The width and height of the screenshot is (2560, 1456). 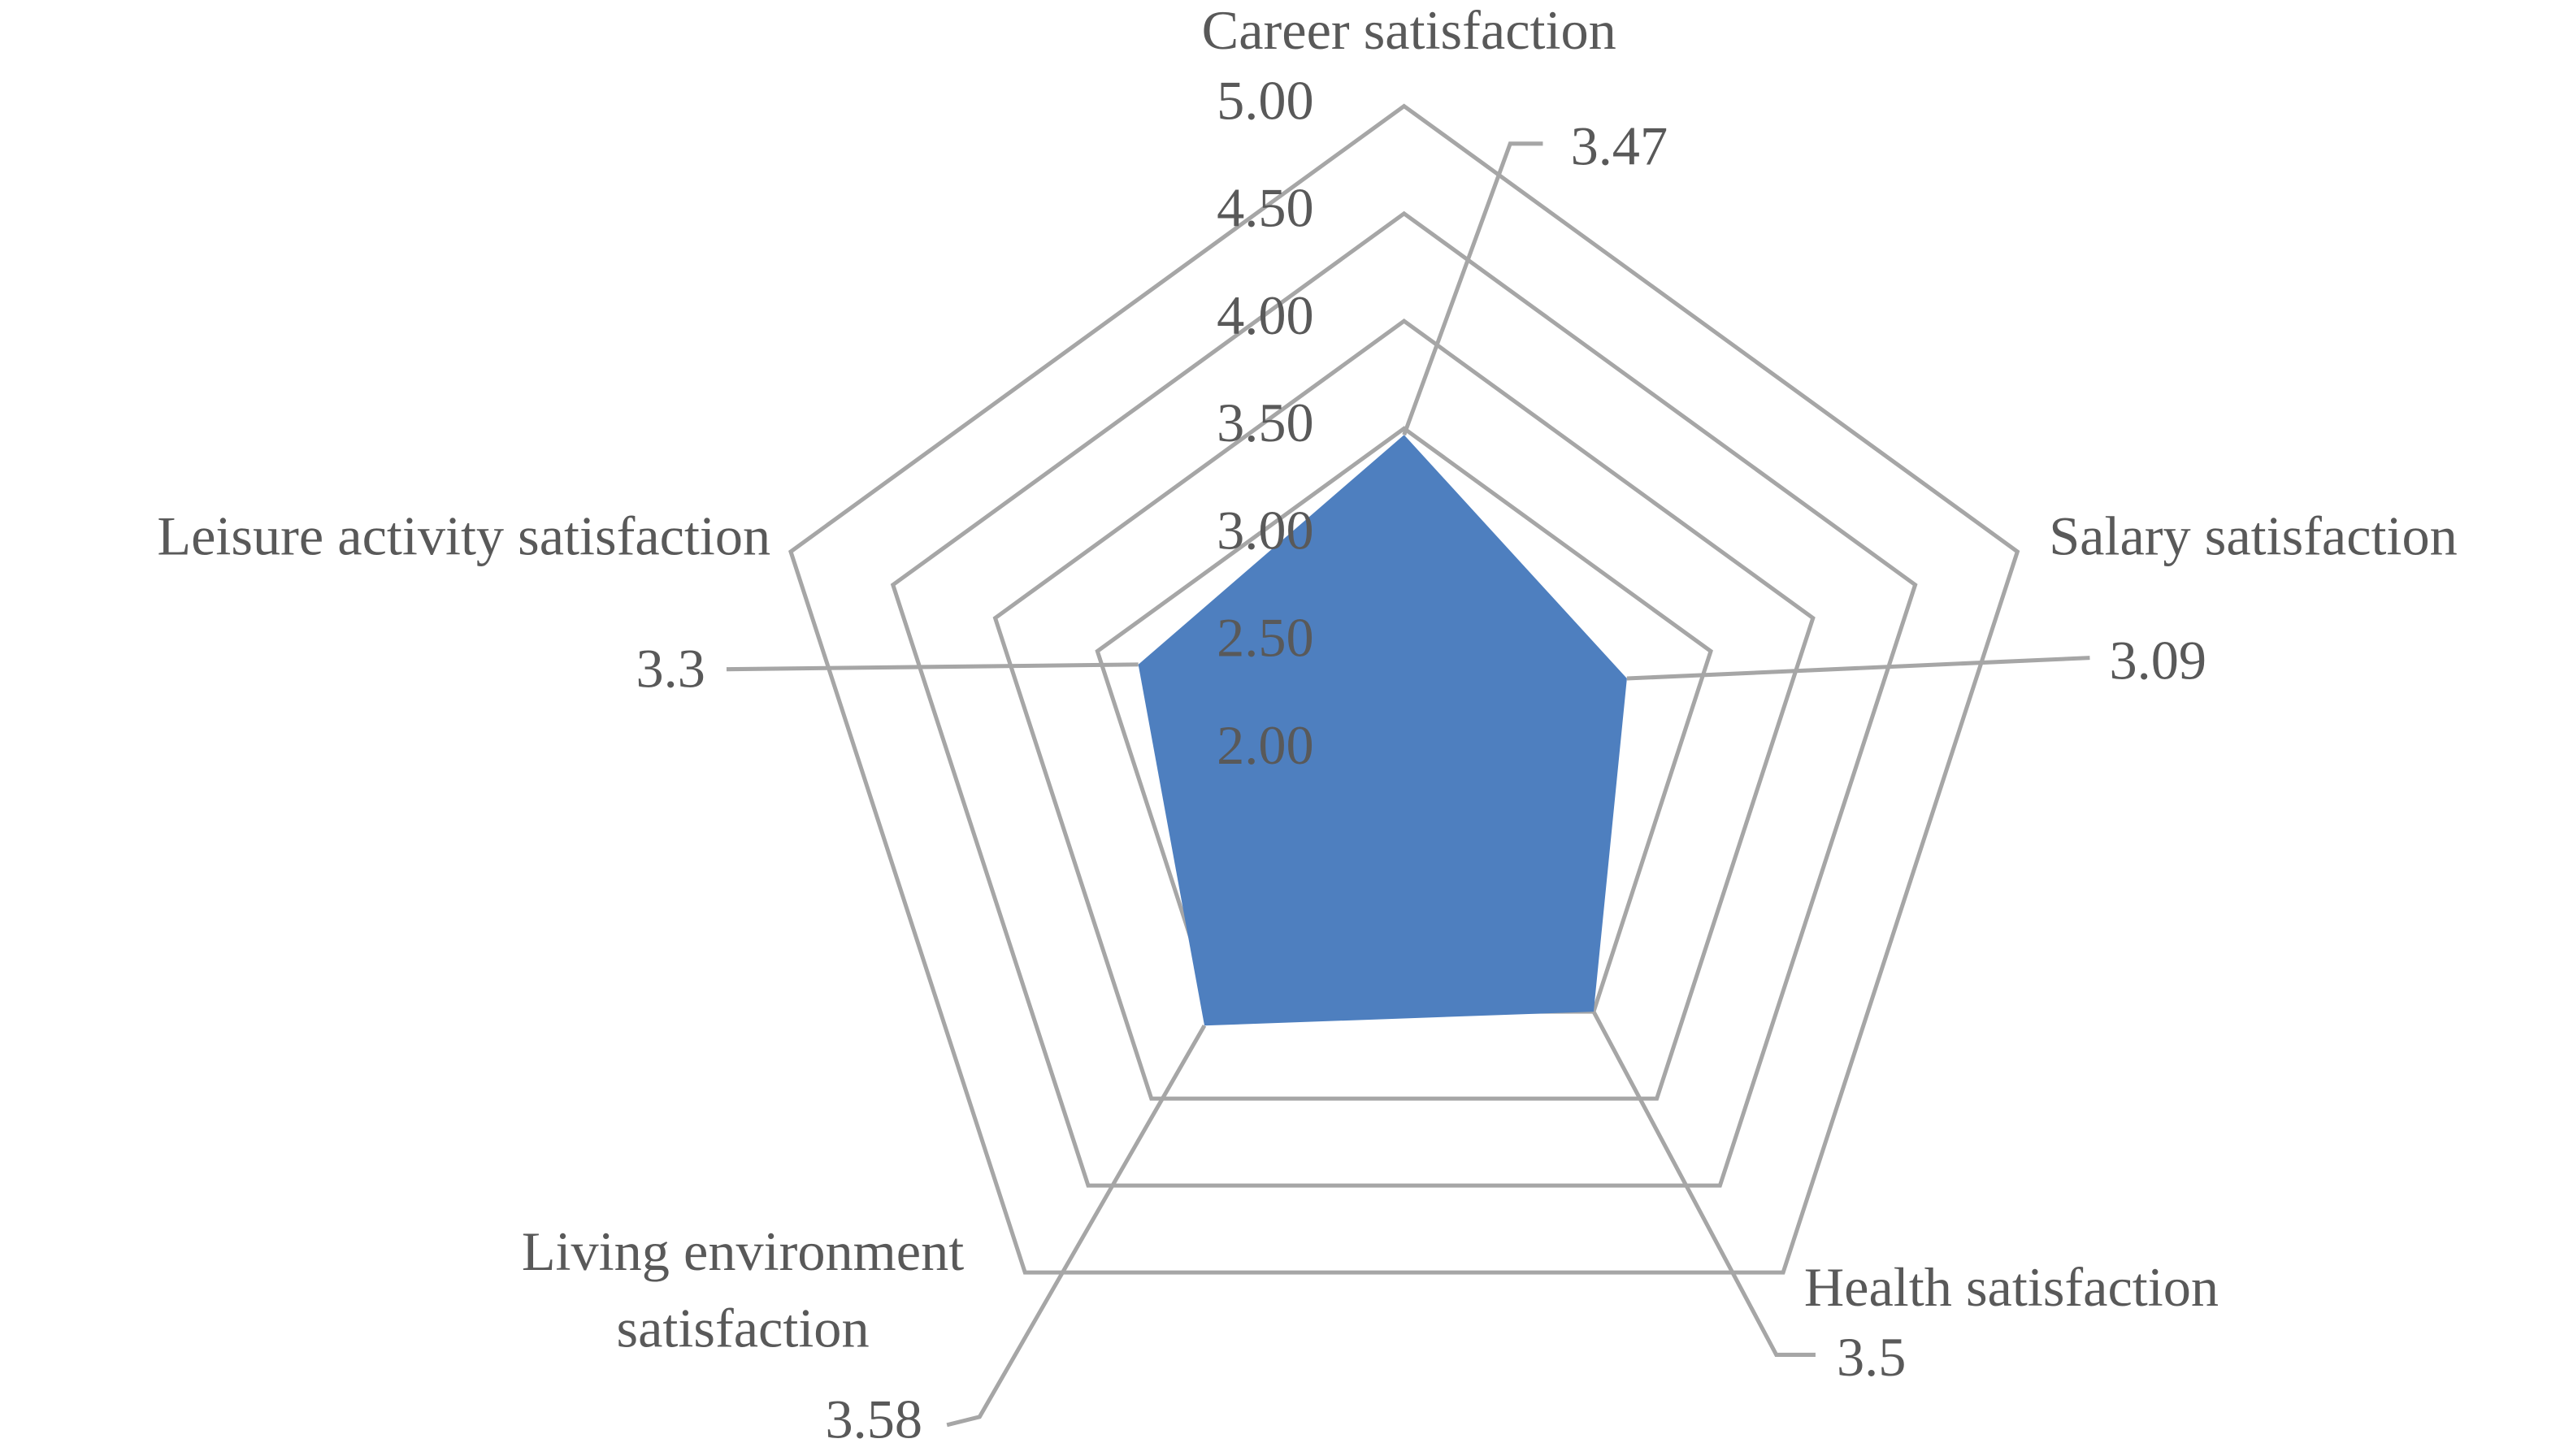 I want to click on r-tick-label: 4.50, so click(x=1265, y=208).